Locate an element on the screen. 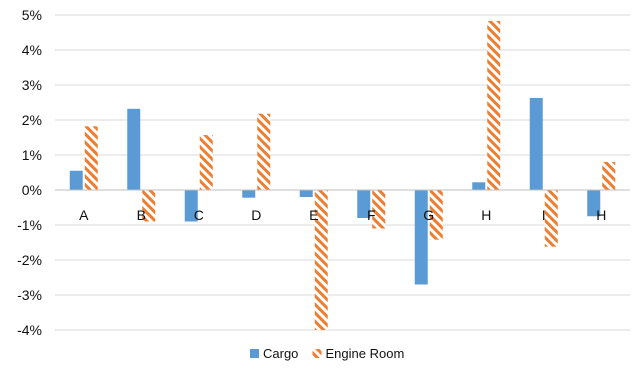  x-category-label: I is located at coordinates (544, 215).